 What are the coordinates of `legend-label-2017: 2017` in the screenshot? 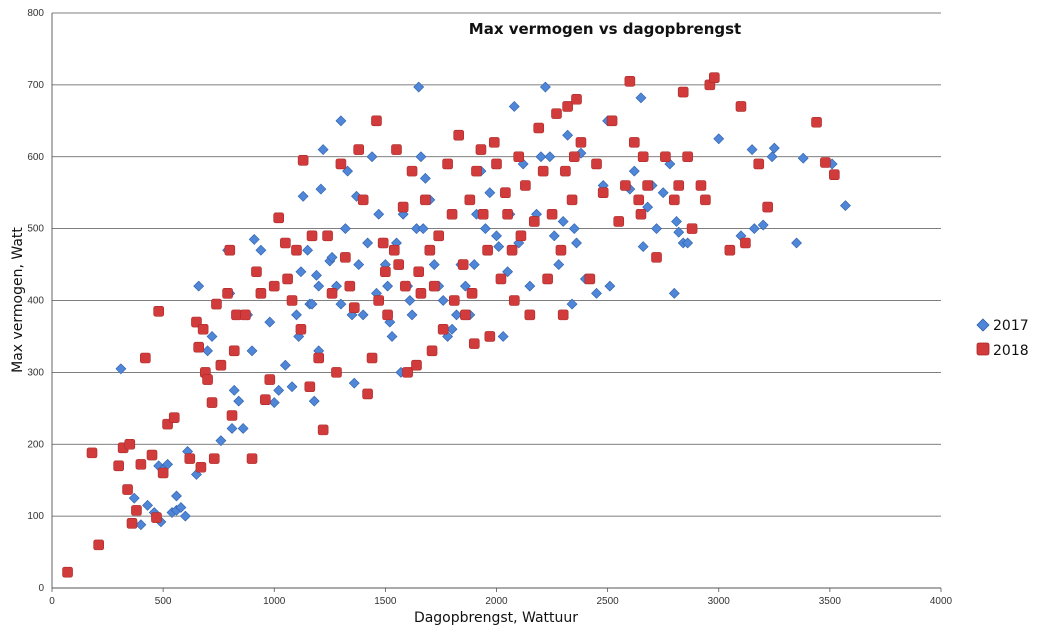 It's located at (1011, 326).